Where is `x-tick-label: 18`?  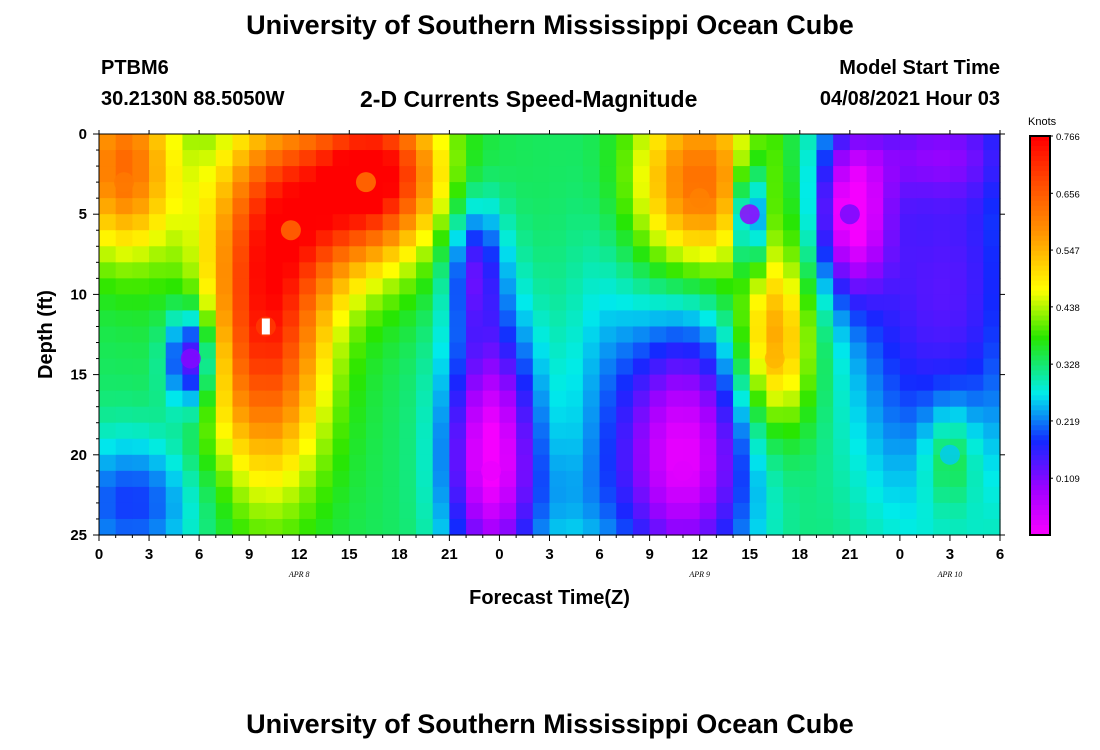
x-tick-label: 18 is located at coordinates (799, 554).